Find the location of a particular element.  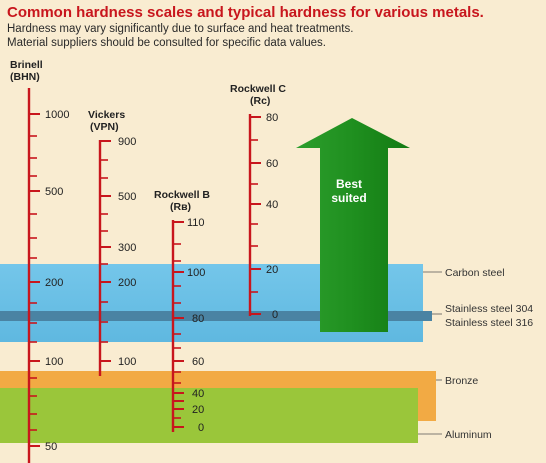

brinell-tick-500: 500 is located at coordinates (54, 192).